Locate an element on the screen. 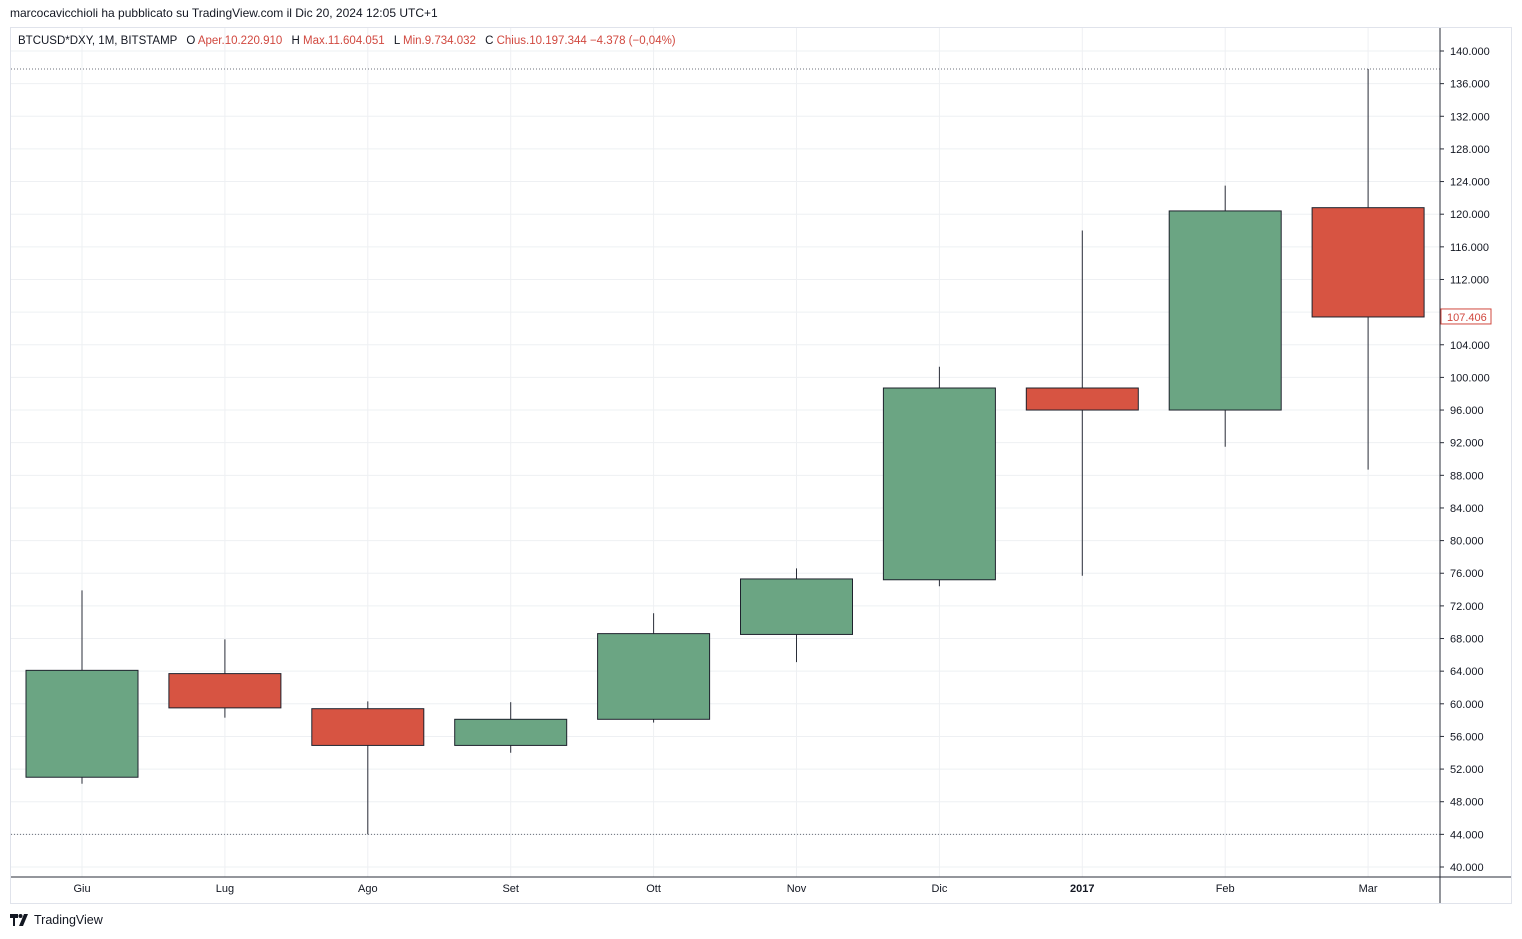 The image size is (1522, 939). y-tick-label: 84.000 is located at coordinates (1467, 509).